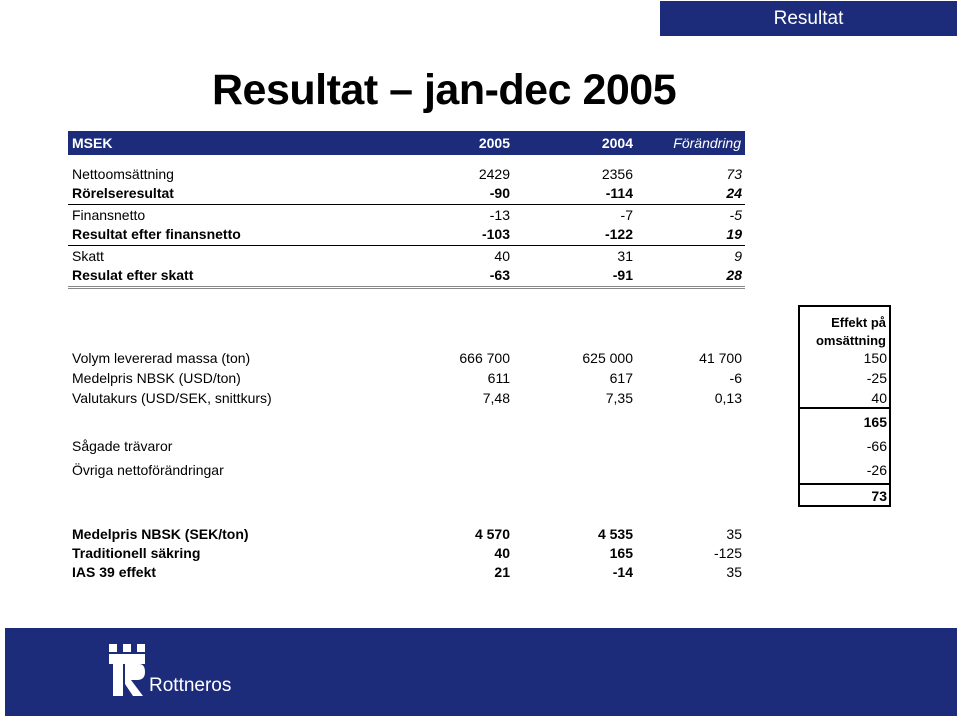  Describe the element at coordinates (728, 398) in the screenshot. I see `driver-change: 0,13` at that location.